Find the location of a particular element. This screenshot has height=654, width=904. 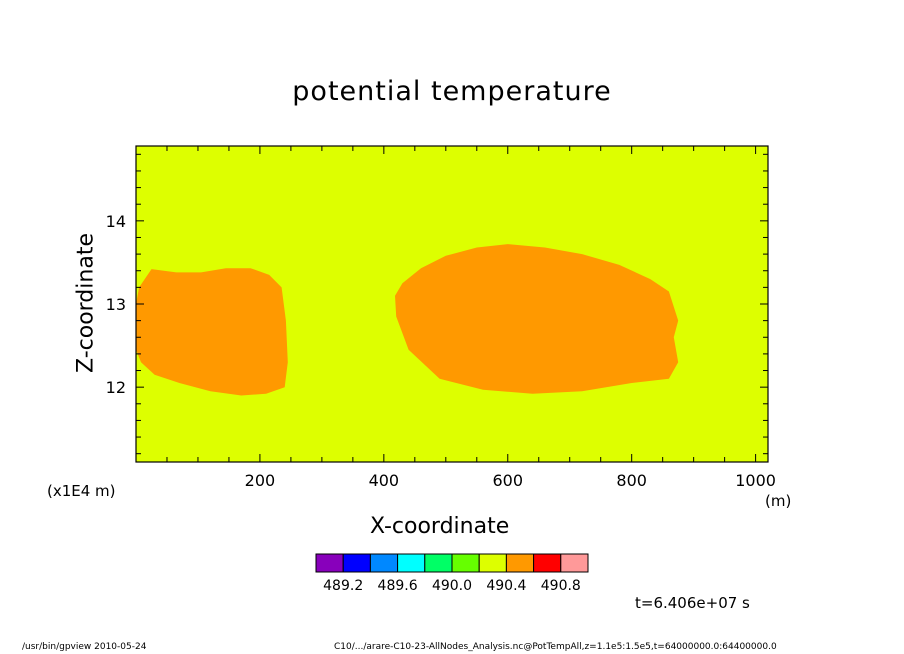

colorbar-label: 490.0 is located at coordinates (452, 586).